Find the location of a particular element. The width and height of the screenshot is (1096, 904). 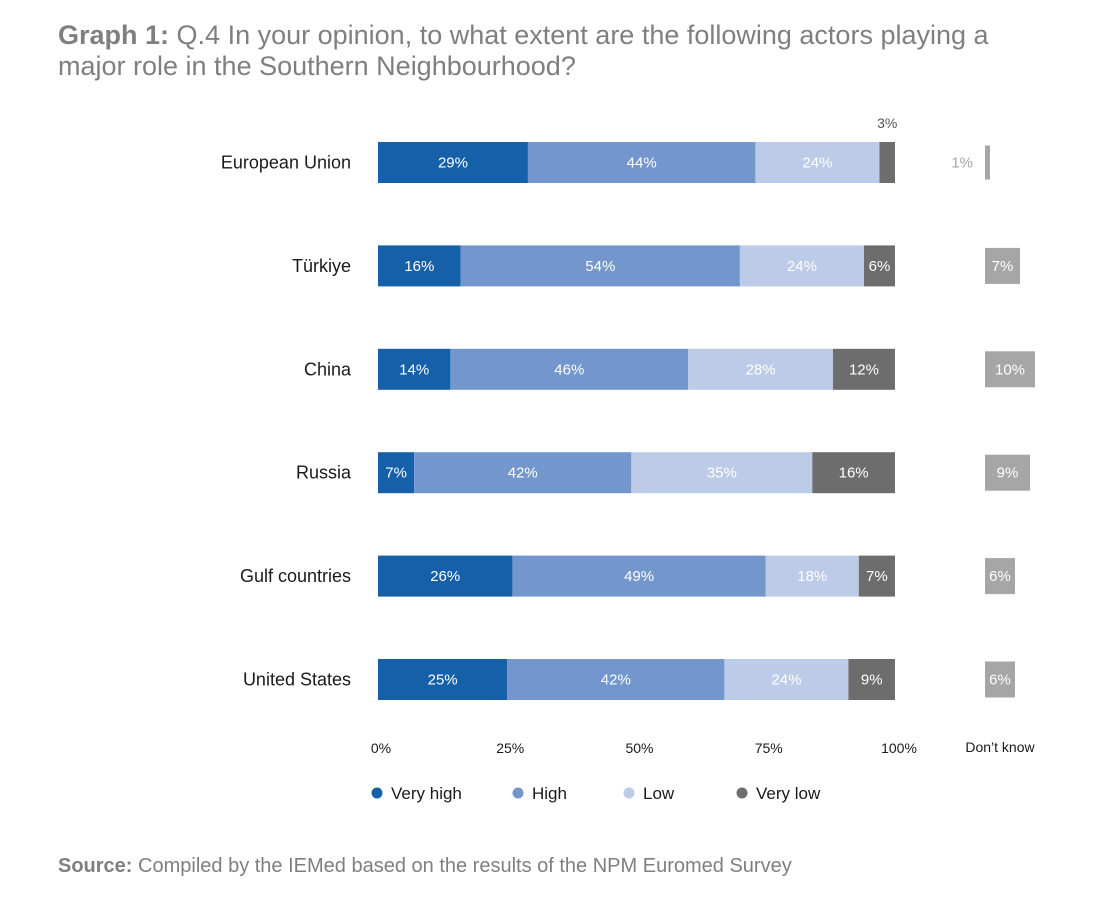

bar-segment-russia-very-low is located at coordinates (853, 473).